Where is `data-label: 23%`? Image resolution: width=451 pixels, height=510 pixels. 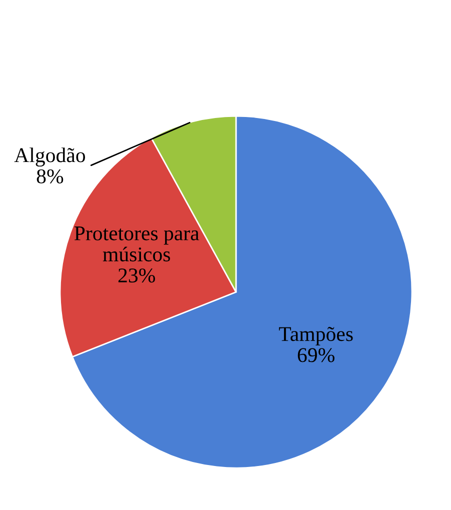 data-label: 23% is located at coordinates (137, 275).